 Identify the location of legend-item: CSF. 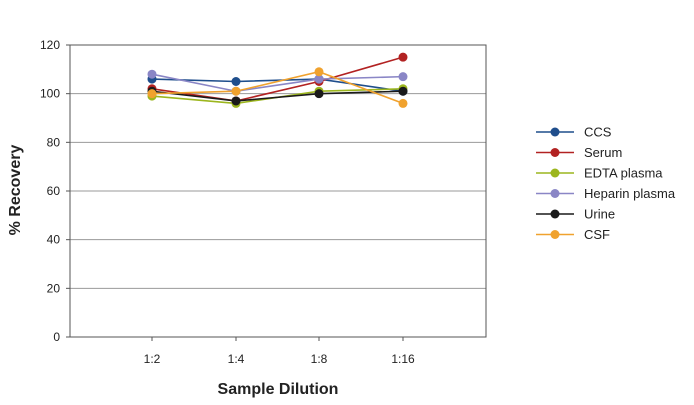
(573, 234).